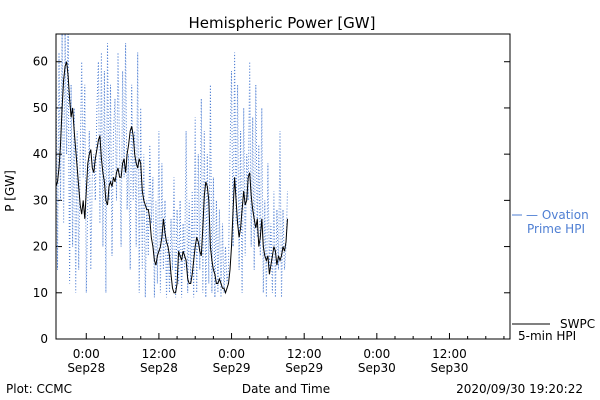 The height and width of the screenshot is (400, 600). Describe the element at coordinates (556, 229) in the screenshot. I see `legend-ovation-line2: Prime HPI` at that location.